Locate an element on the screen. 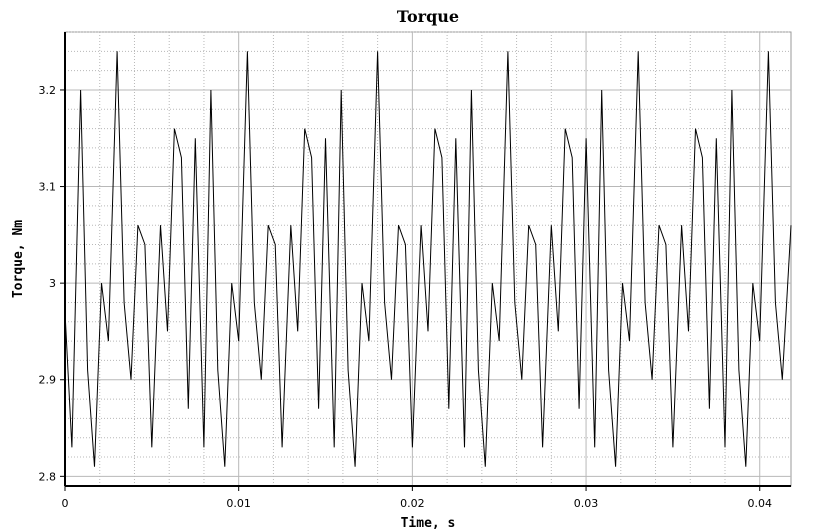 The height and width of the screenshot is (531, 822). x-tick-label: 0 is located at coordinates (65, 503).